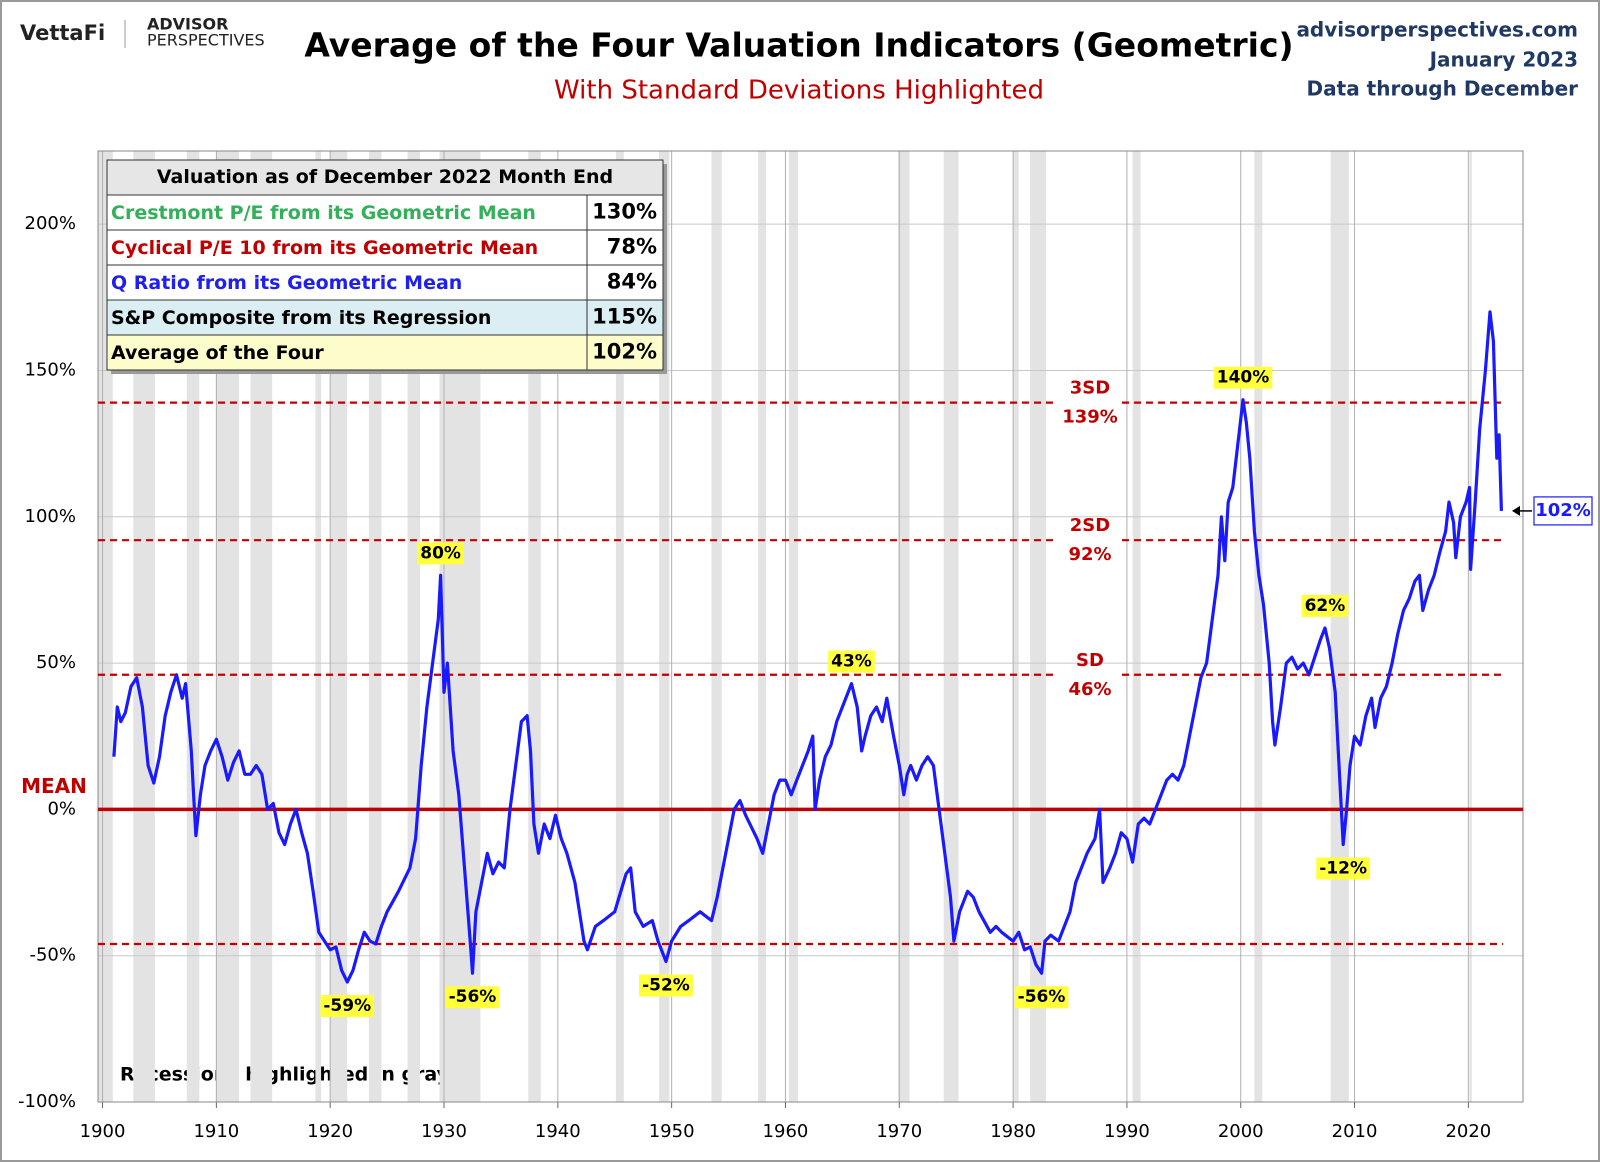 The image size is (1600, 1162). I want to click on x-tick-label: 1930, so click(444, 1131).